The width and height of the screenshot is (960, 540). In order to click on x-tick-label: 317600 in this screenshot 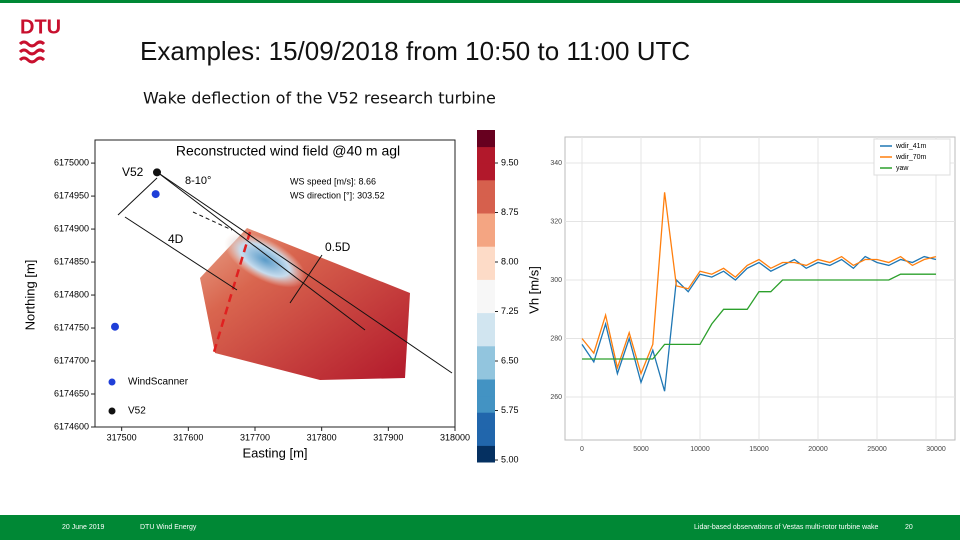, I will do `click(188, 437)`.